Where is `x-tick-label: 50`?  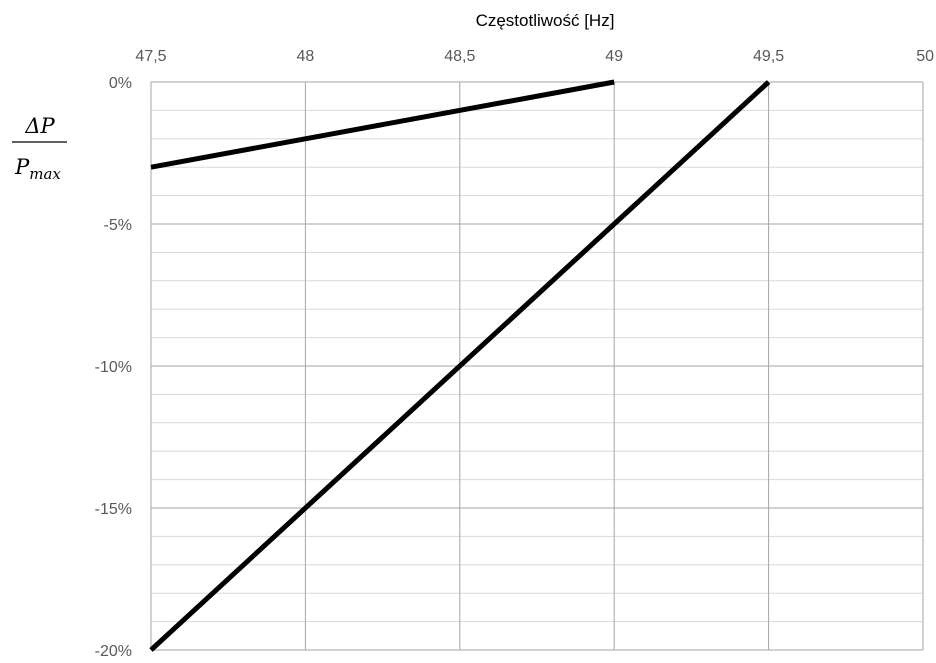
x-tick-label: 50 is located at coordinates (925, 56).